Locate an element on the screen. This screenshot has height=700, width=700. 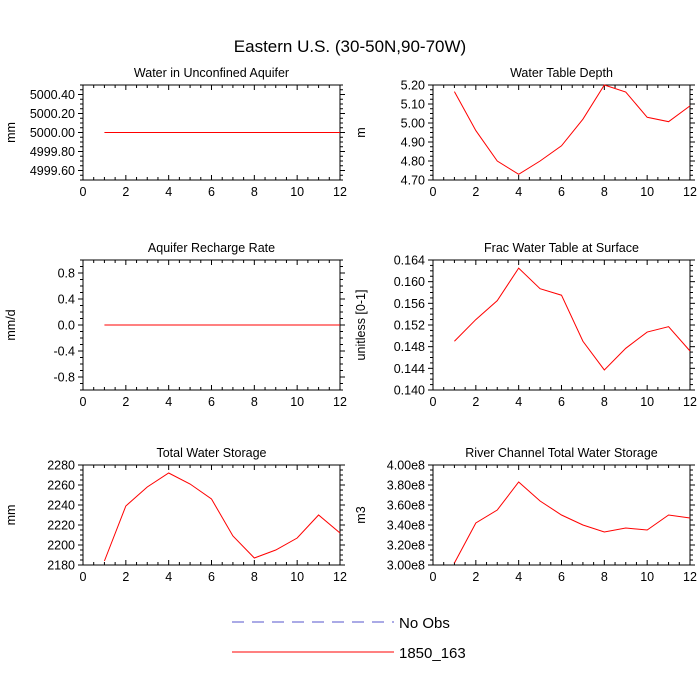
y-tick-label: 2280 is located at coordinates (61, 466).